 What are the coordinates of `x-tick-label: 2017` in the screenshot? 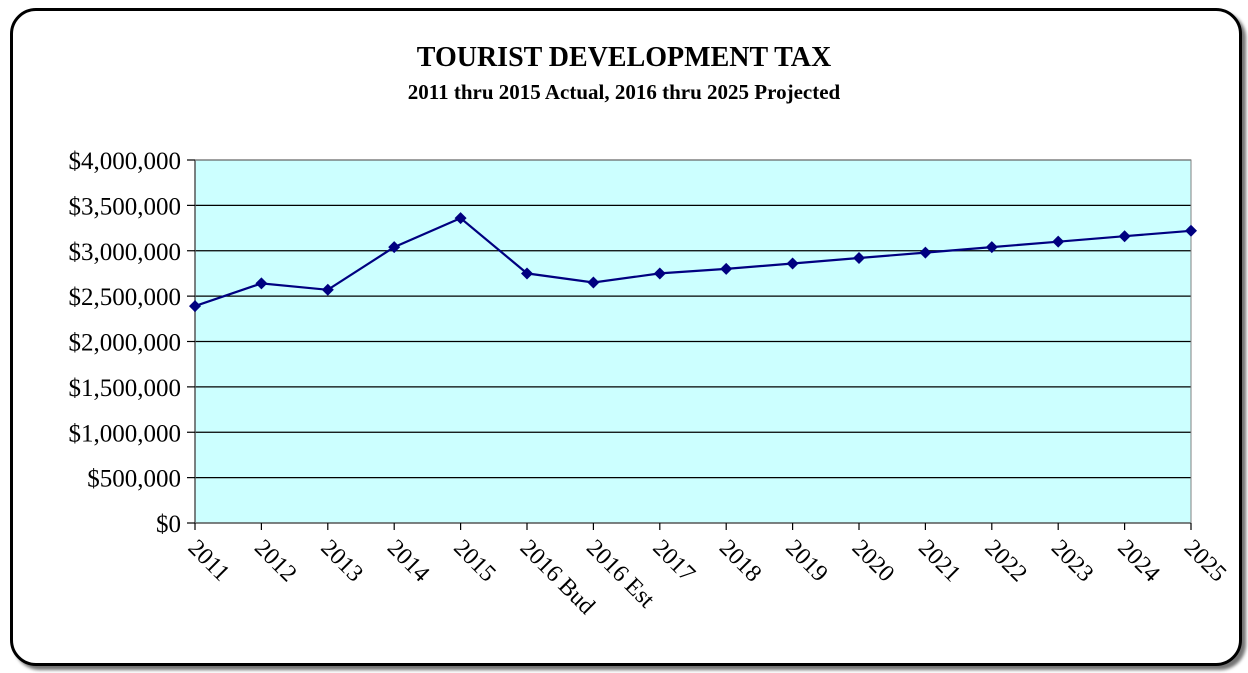 It's located at (674, 561).